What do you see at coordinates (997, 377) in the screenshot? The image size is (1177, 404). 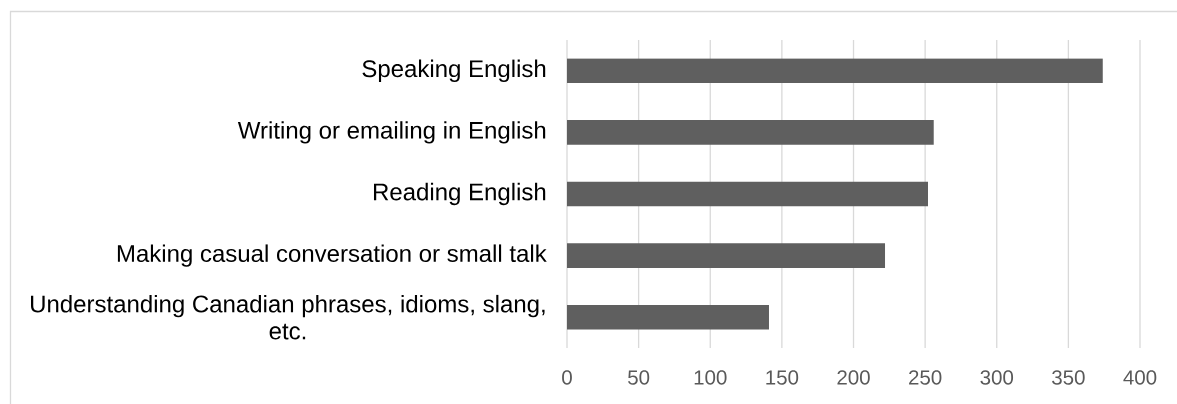 I see `x-tick-label: 300` at bounding box center [997, 377].